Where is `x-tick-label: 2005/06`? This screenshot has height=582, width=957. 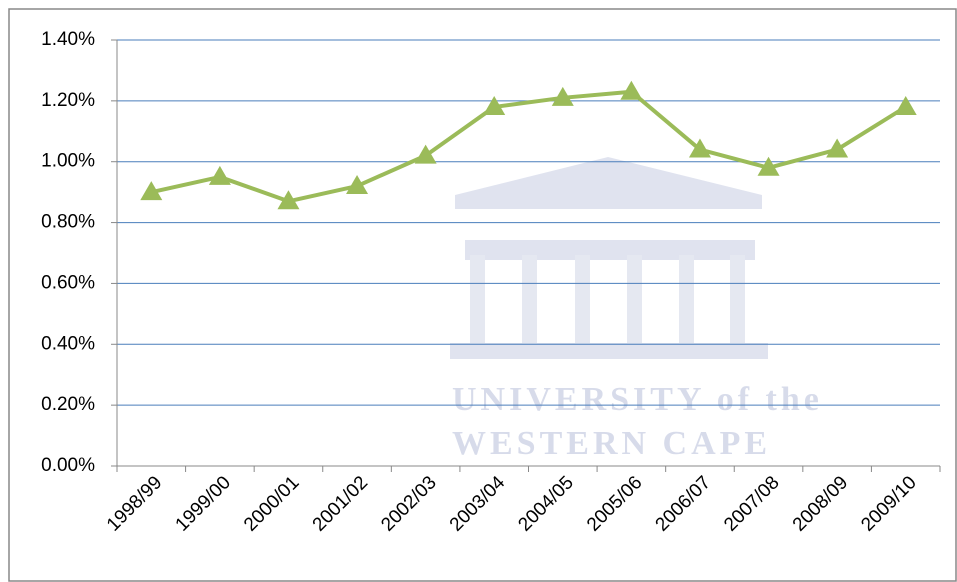
x-tick-label: 2005/06 is located at coordinates (614, 503).